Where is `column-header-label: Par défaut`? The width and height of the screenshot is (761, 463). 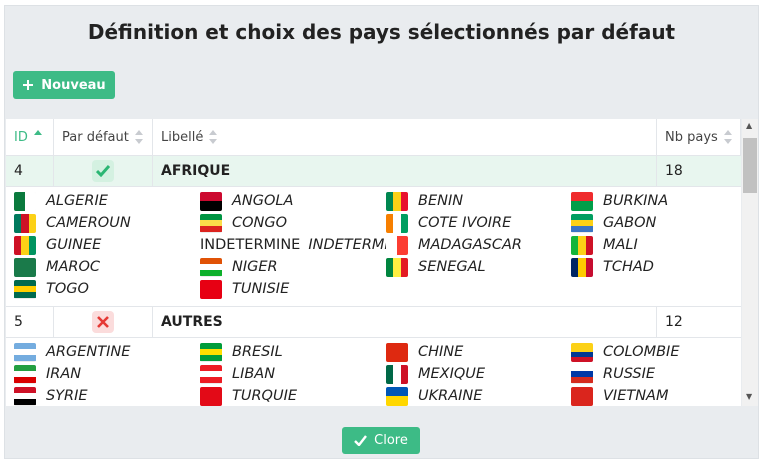
column-header-label: Par défaut is located at coordinates (95, 137).